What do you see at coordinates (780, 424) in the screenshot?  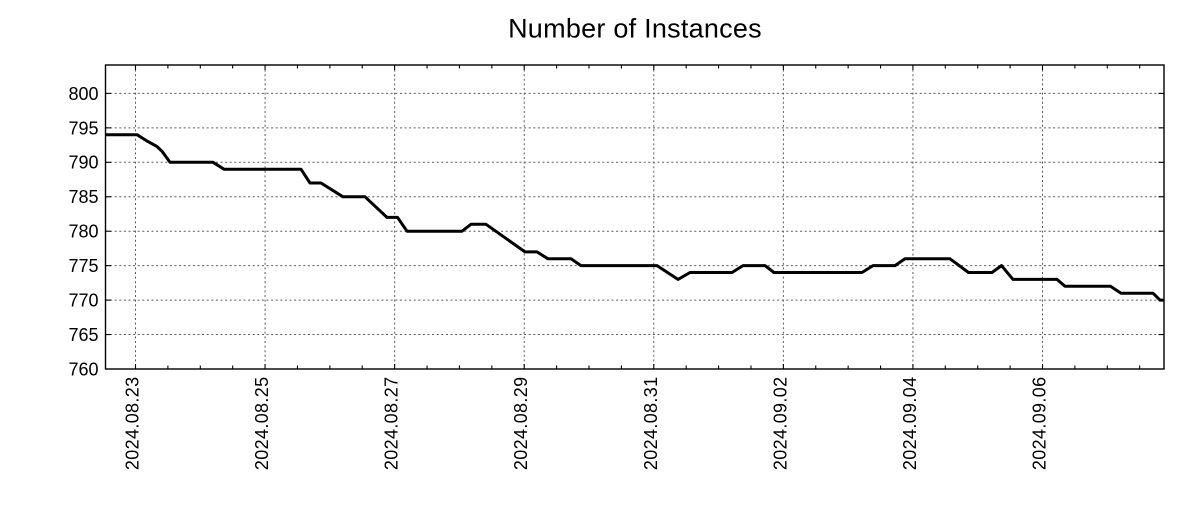 I see `svg-text: 2024.09.02` at bounding box center [780, 424].